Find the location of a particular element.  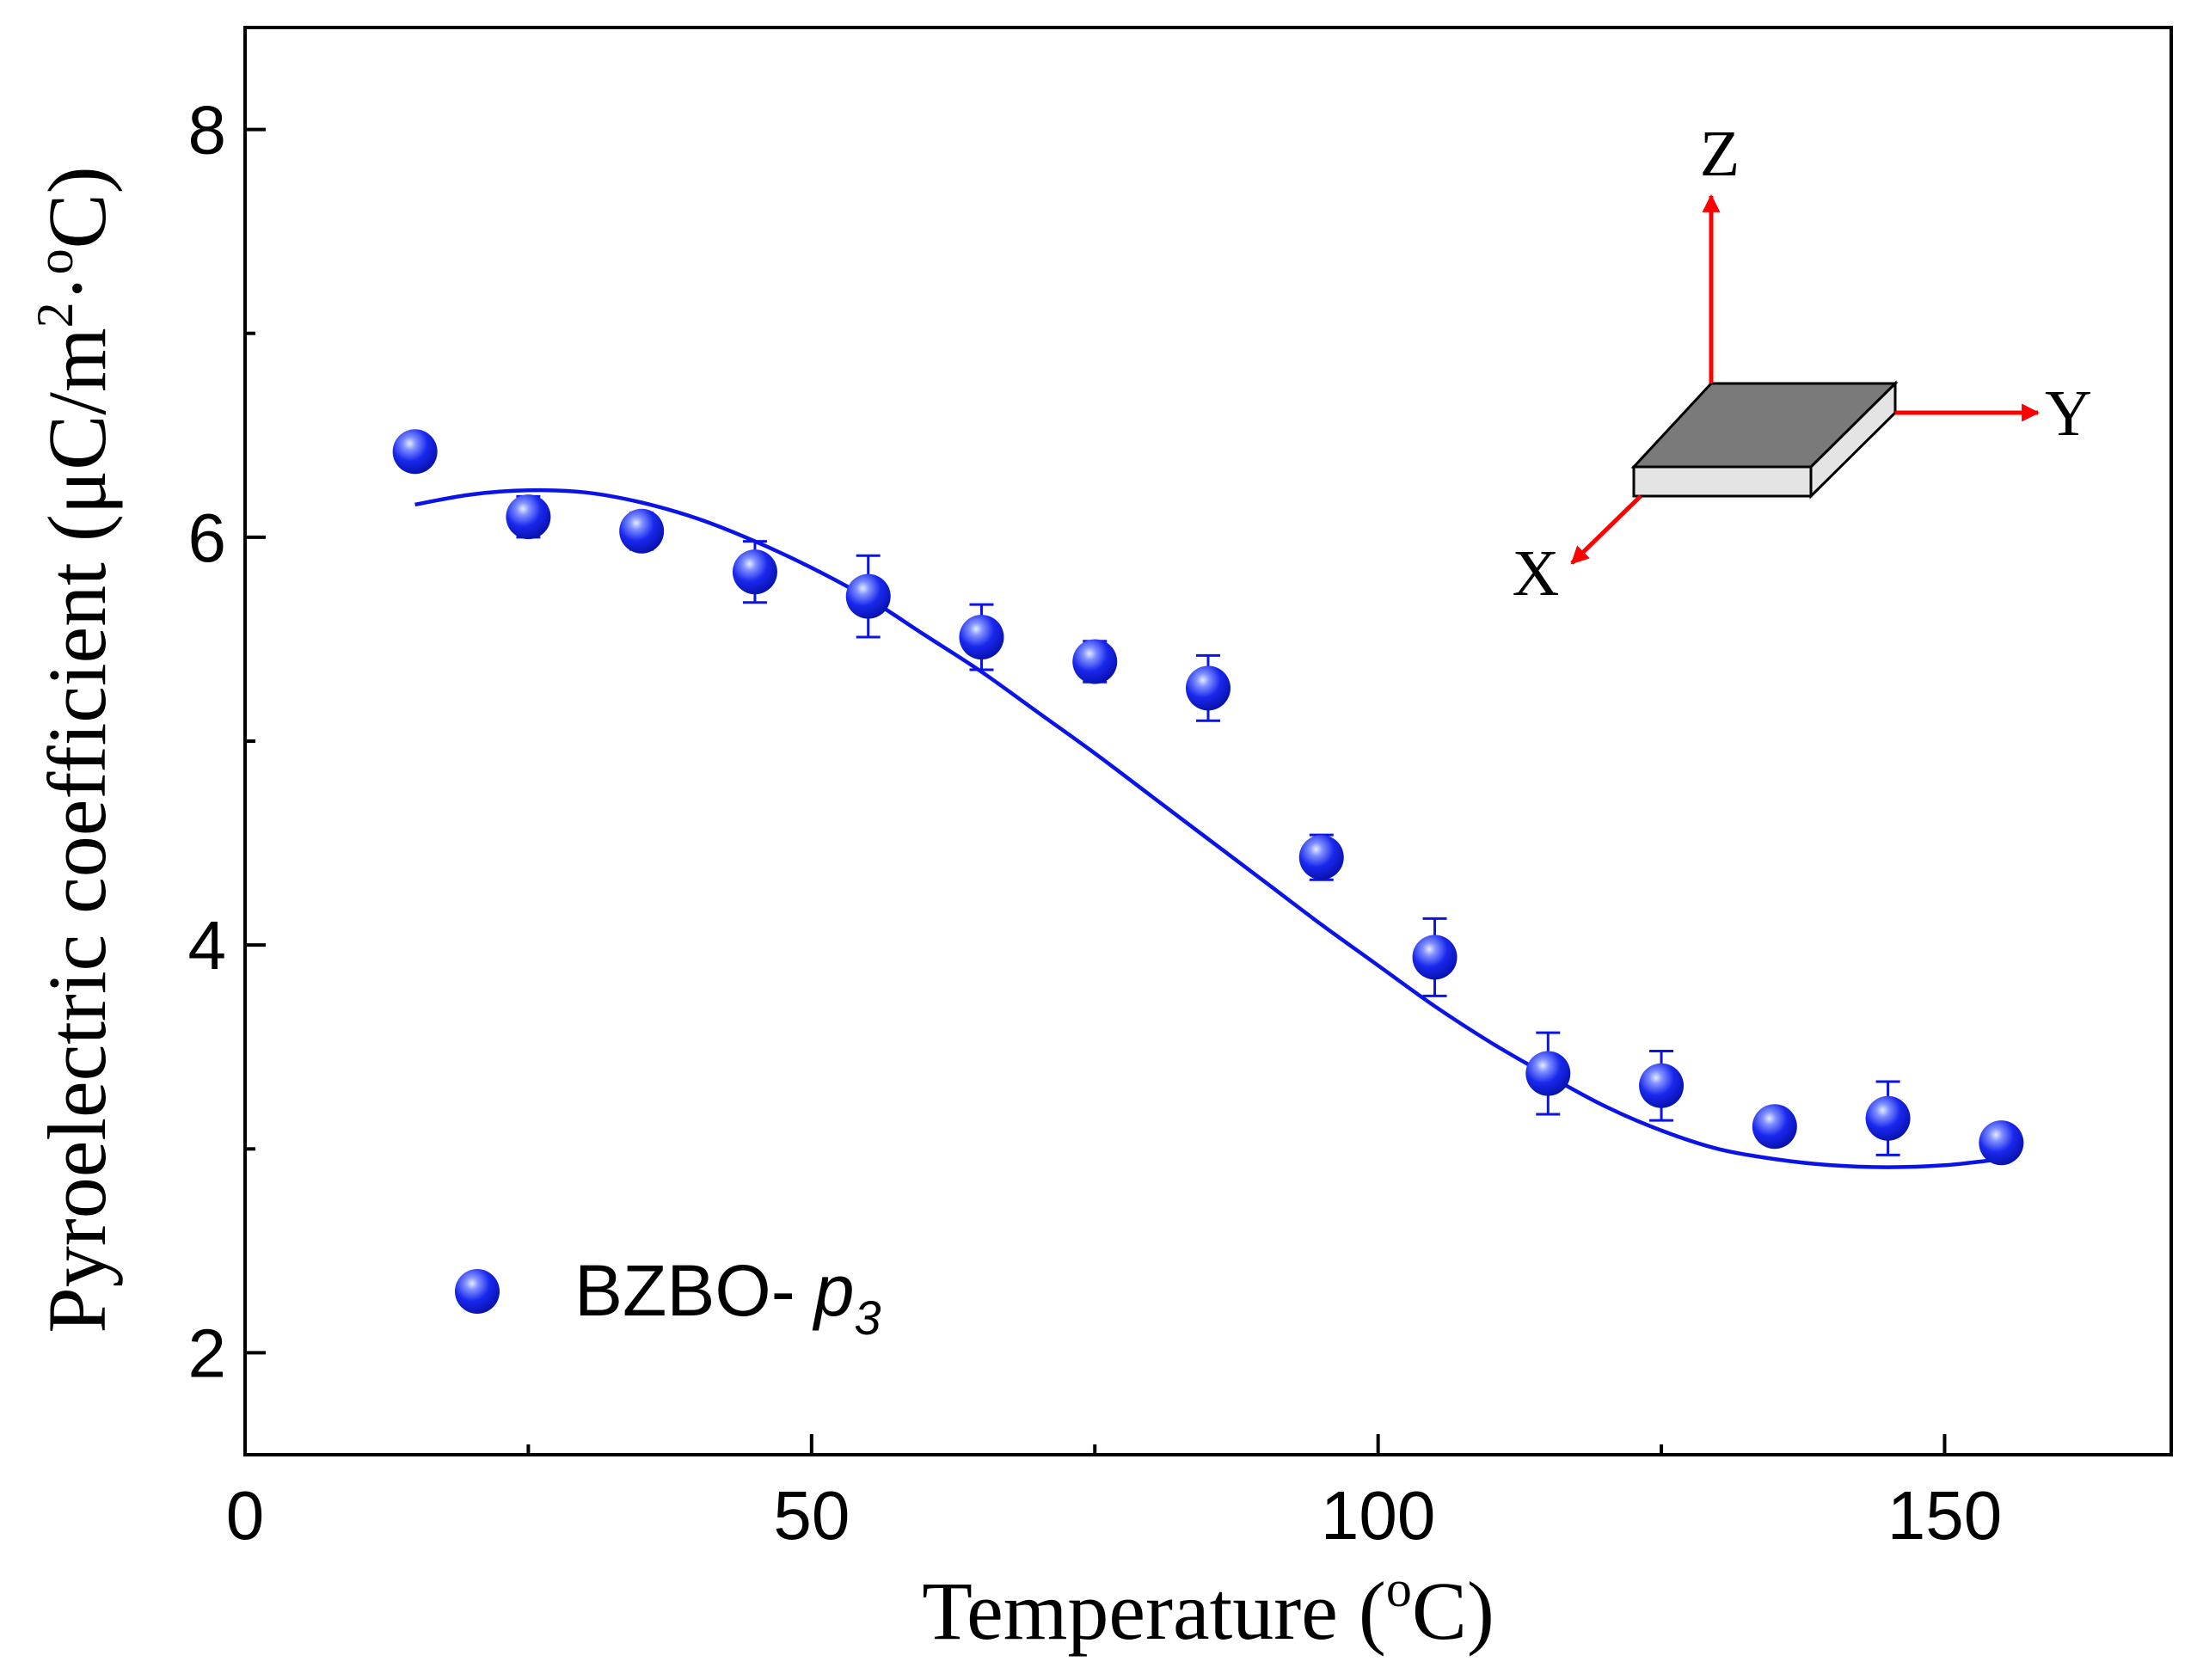

legend-label: BZBO-p3 is located at coordinates (727, 1298).